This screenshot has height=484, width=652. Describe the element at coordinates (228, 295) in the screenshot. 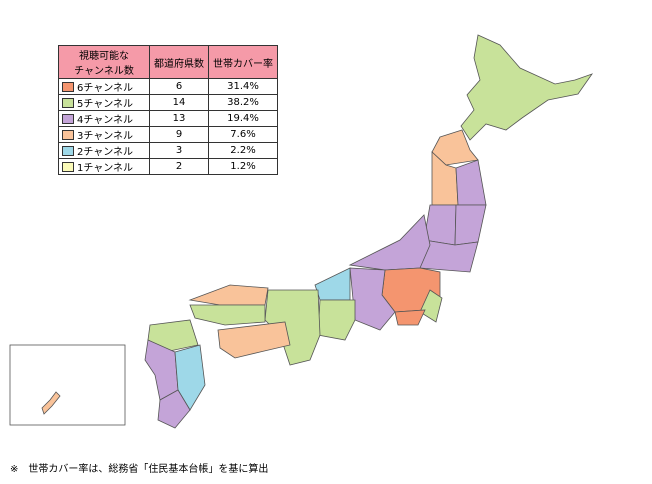

I see `chugoku-n` at that location.